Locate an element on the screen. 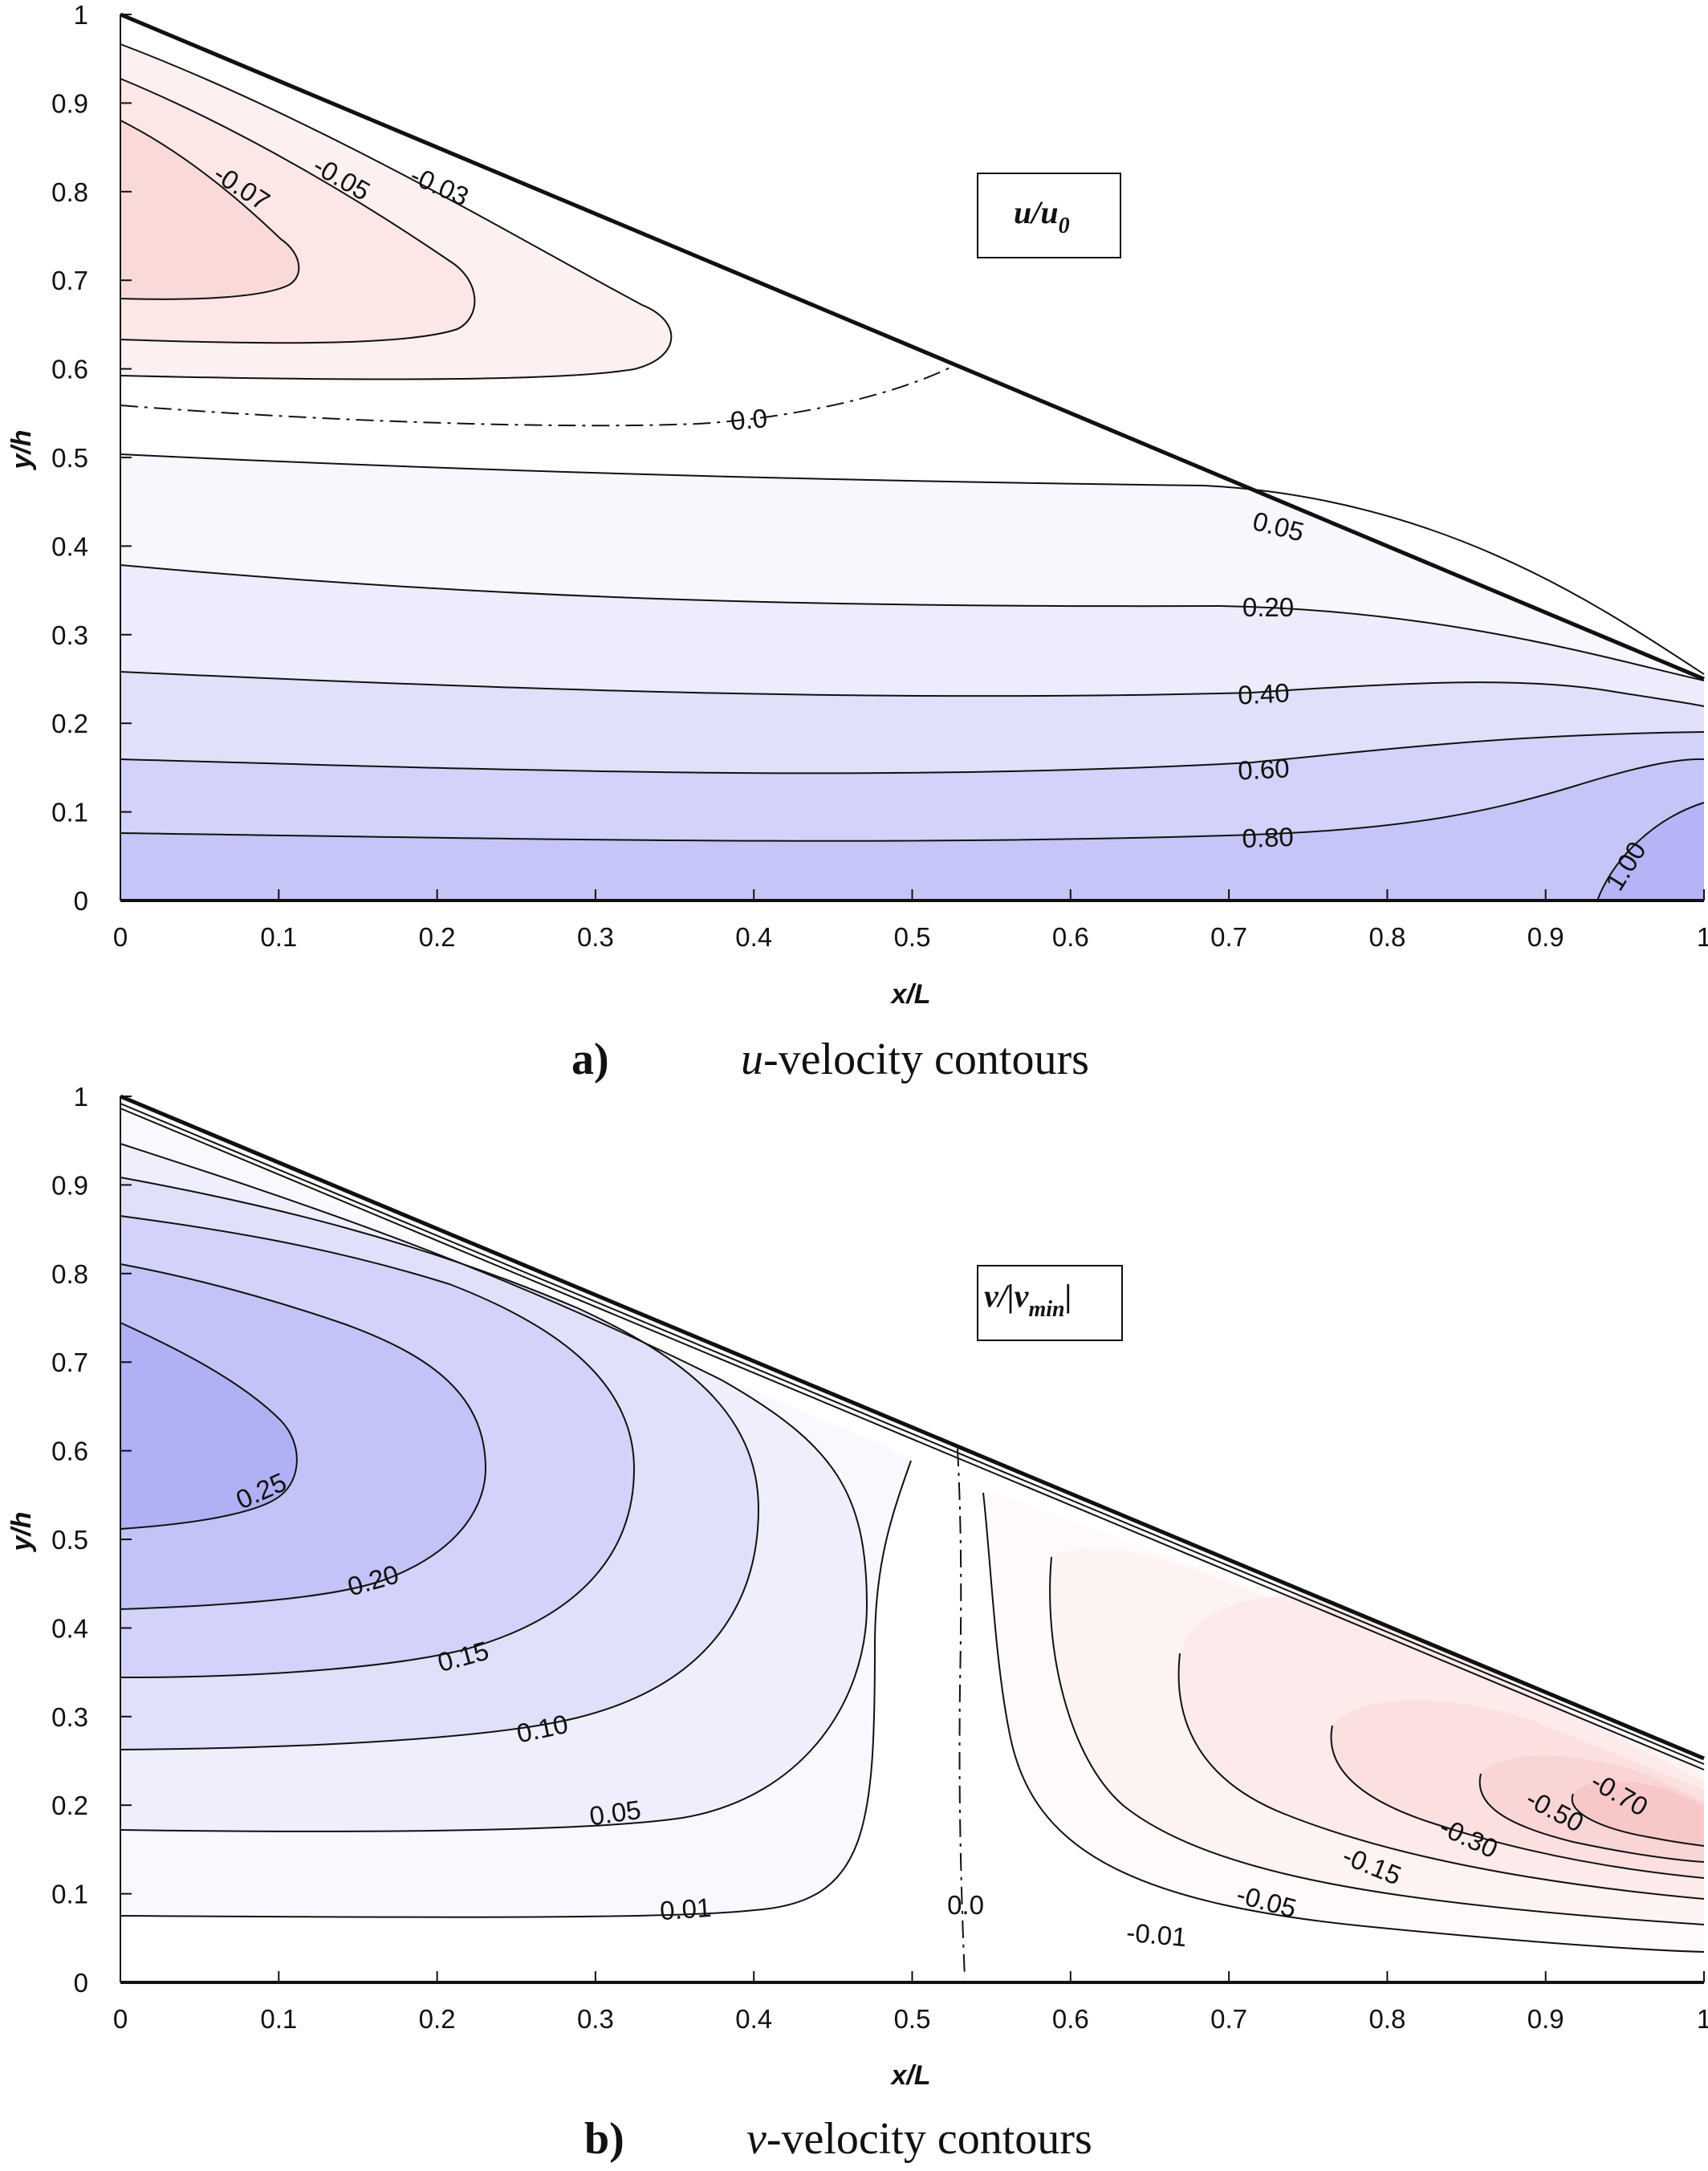 This screenshot has width=1708, height=2171. u-caption-text: -velocity contours is located at coordinates (926, 1059).